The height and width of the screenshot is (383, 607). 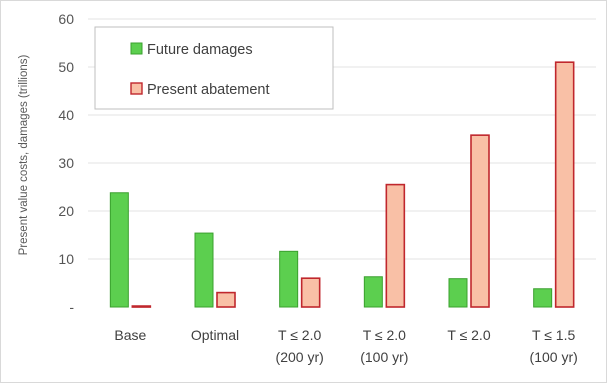 I want to click on y-axis-title: Present value costs, damages (trillions), so click(x=24, y=154).